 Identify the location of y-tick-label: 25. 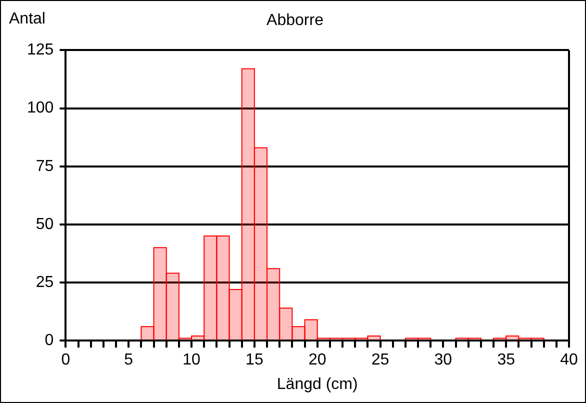
(45, 282).